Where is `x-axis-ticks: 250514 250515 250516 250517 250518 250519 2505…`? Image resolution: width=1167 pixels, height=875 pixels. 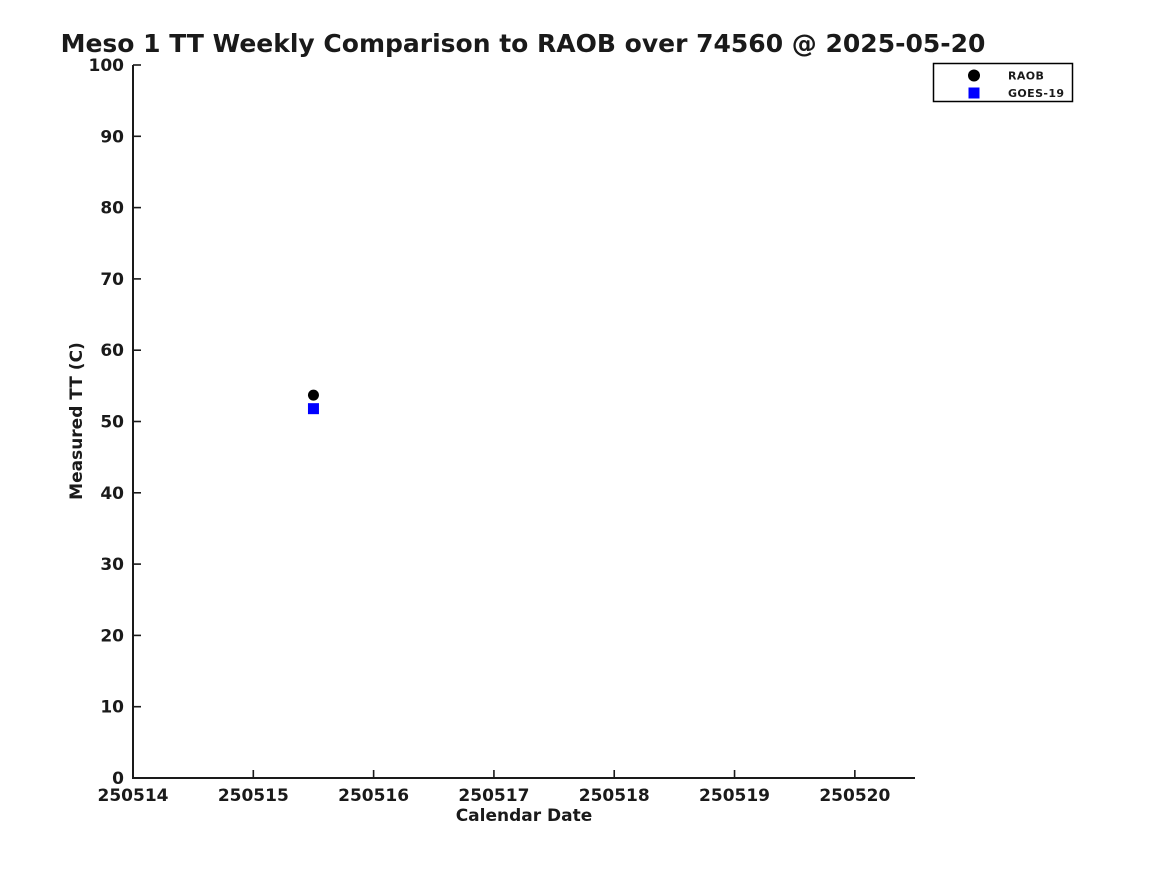
x-axis-ticks: 250514 250515 250516 250517 250518 250519 2505… is located at coordinates (494, 788).